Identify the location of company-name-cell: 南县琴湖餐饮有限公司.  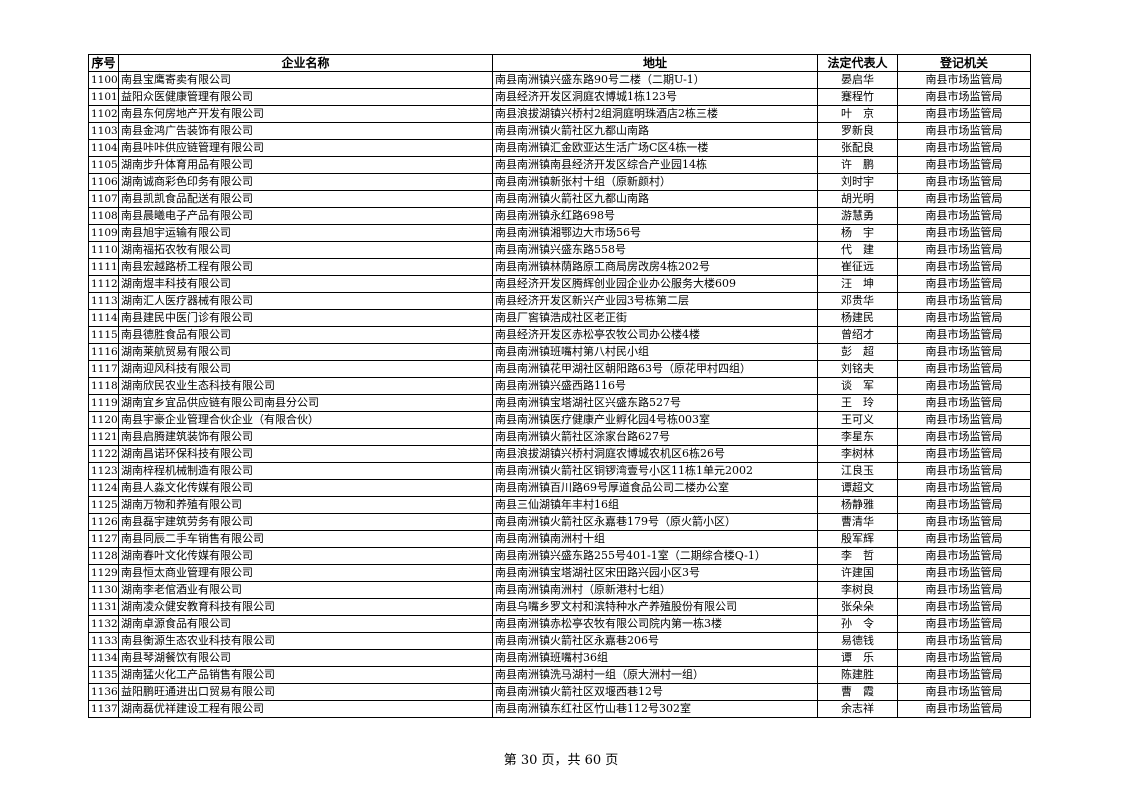
(305, 658).